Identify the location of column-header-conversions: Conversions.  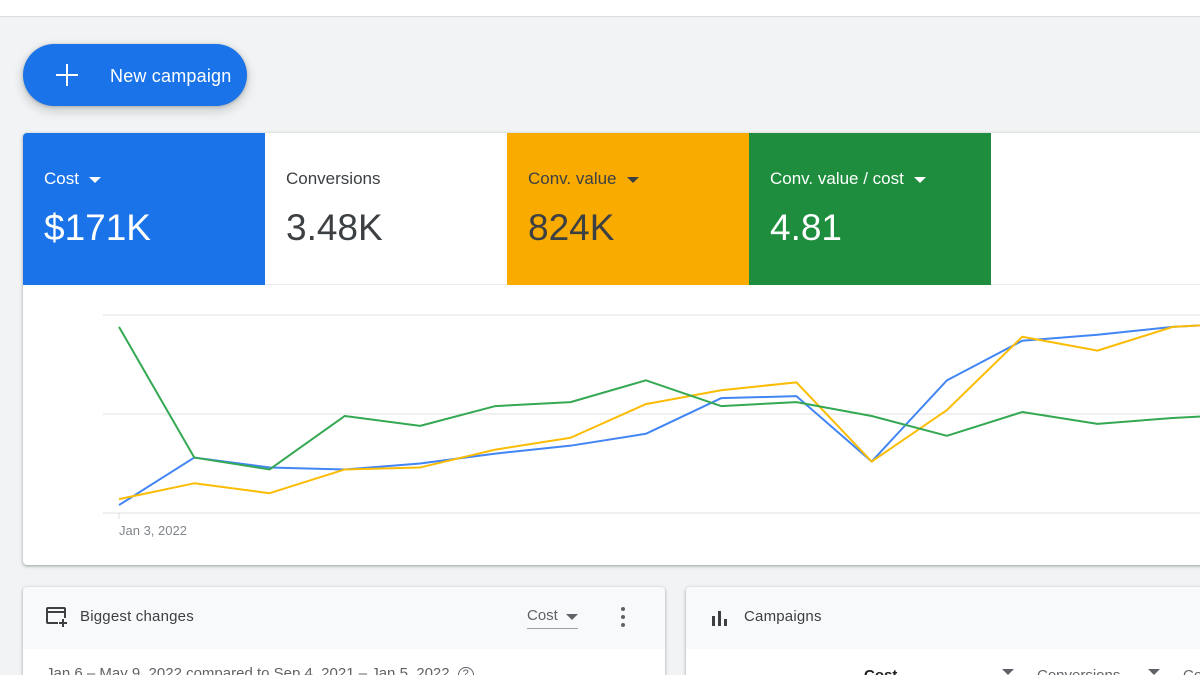
(1078, 671).